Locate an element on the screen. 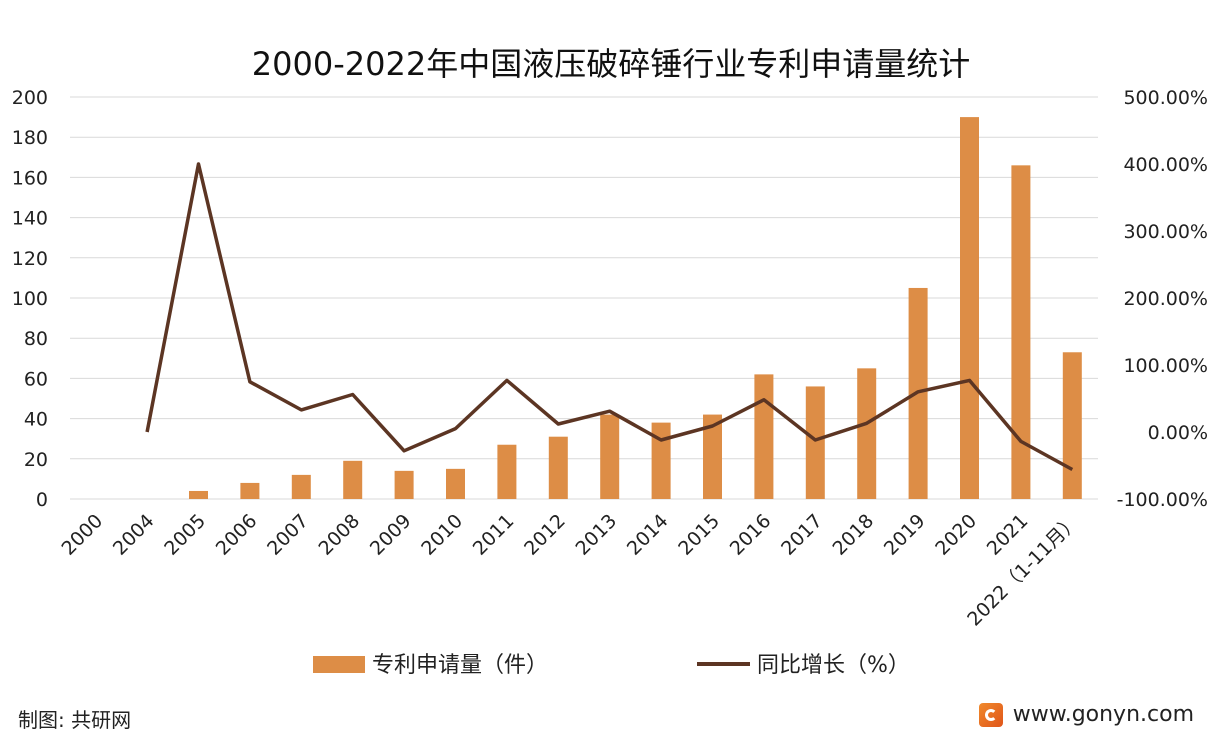 The image size is (1222, 740). x-tick-label: 2017 is located at coordinates (802, 535).